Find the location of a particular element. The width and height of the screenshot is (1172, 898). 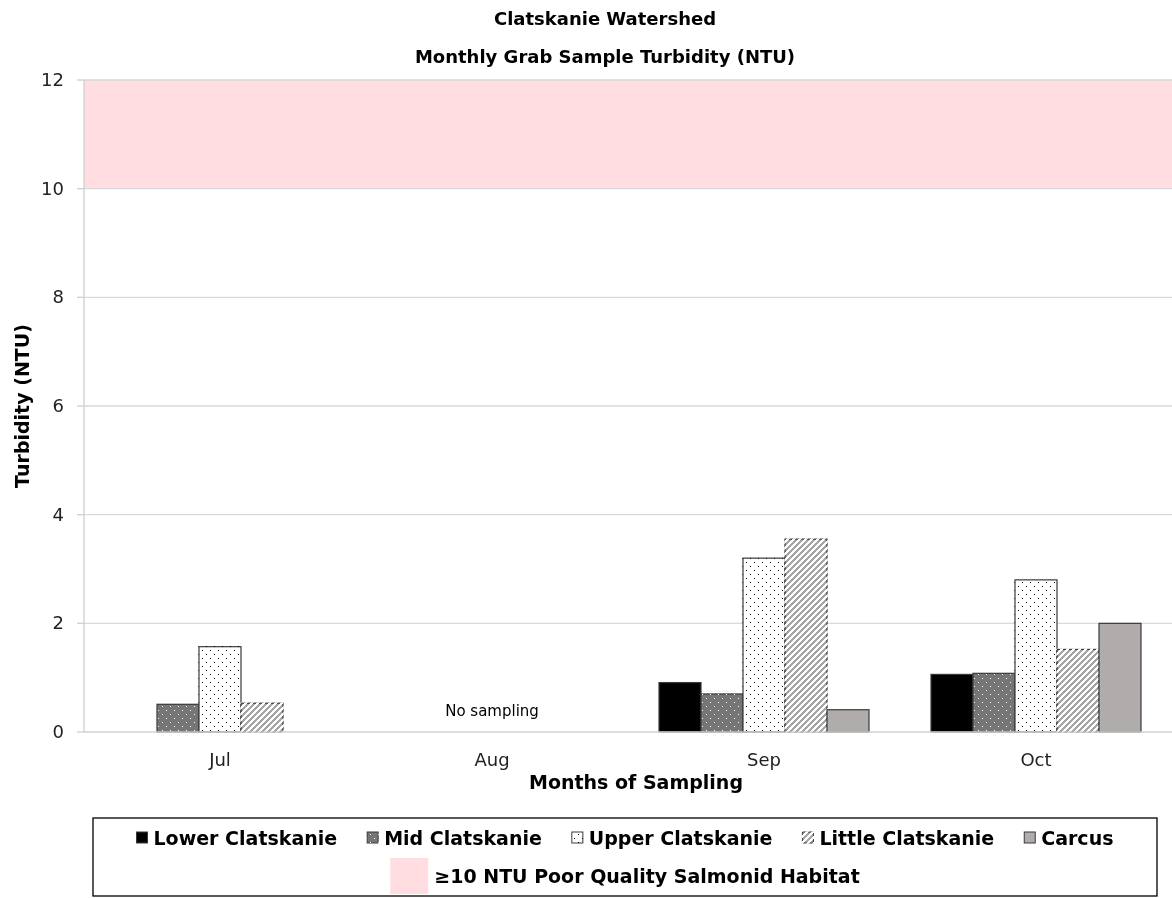

chart-subtitle: Monthly Grab Sample Turbidity (NTU) is located at coordinates (605, 56).